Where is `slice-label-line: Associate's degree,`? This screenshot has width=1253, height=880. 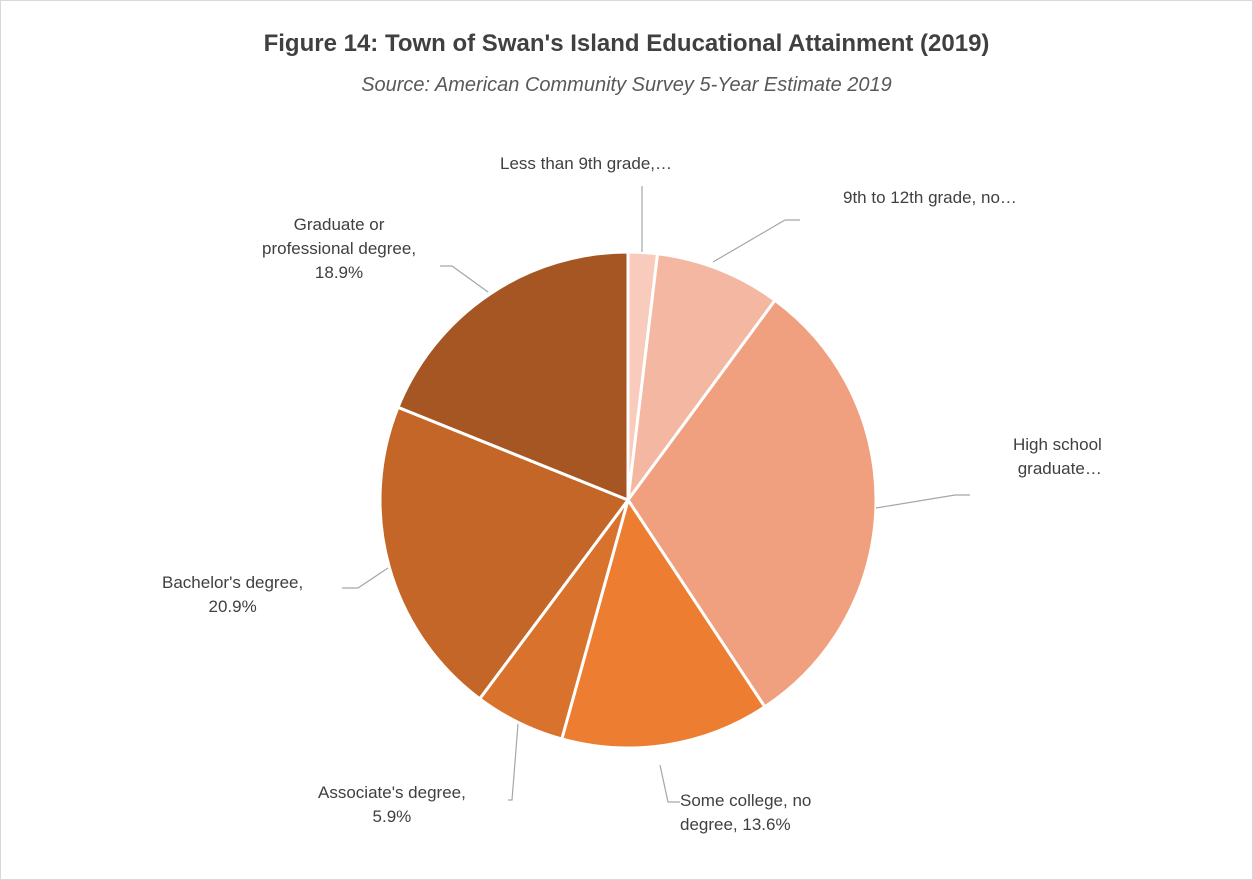
slice-label-line: Associate's degree, is located at coordinates (392, 792).